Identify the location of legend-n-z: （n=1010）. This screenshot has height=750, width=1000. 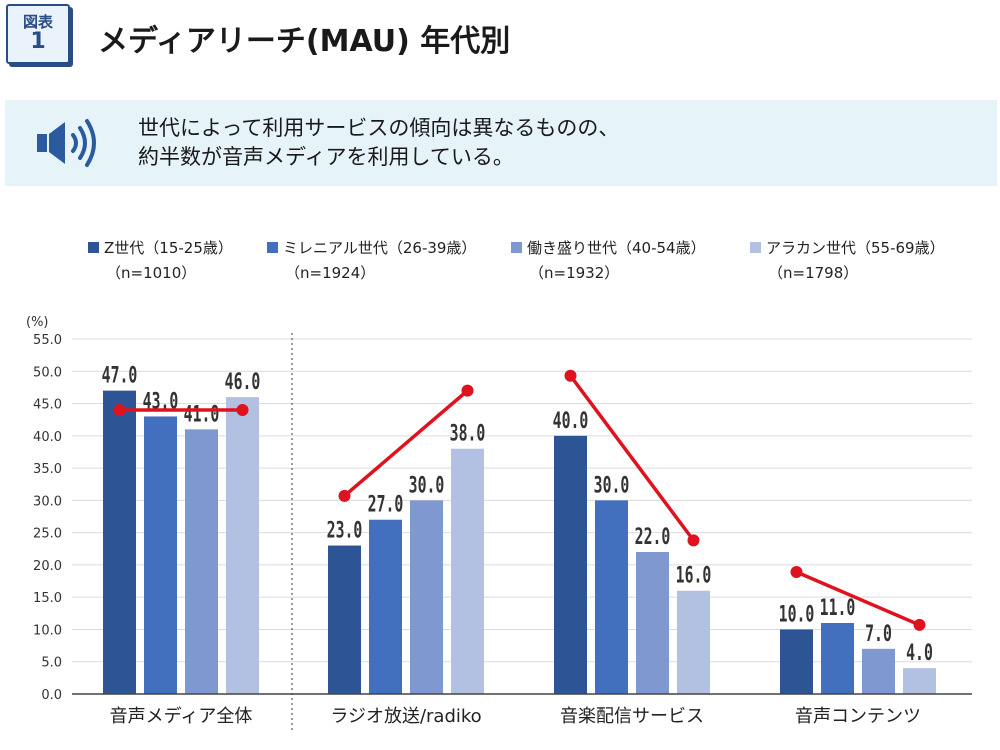
(151, 273).